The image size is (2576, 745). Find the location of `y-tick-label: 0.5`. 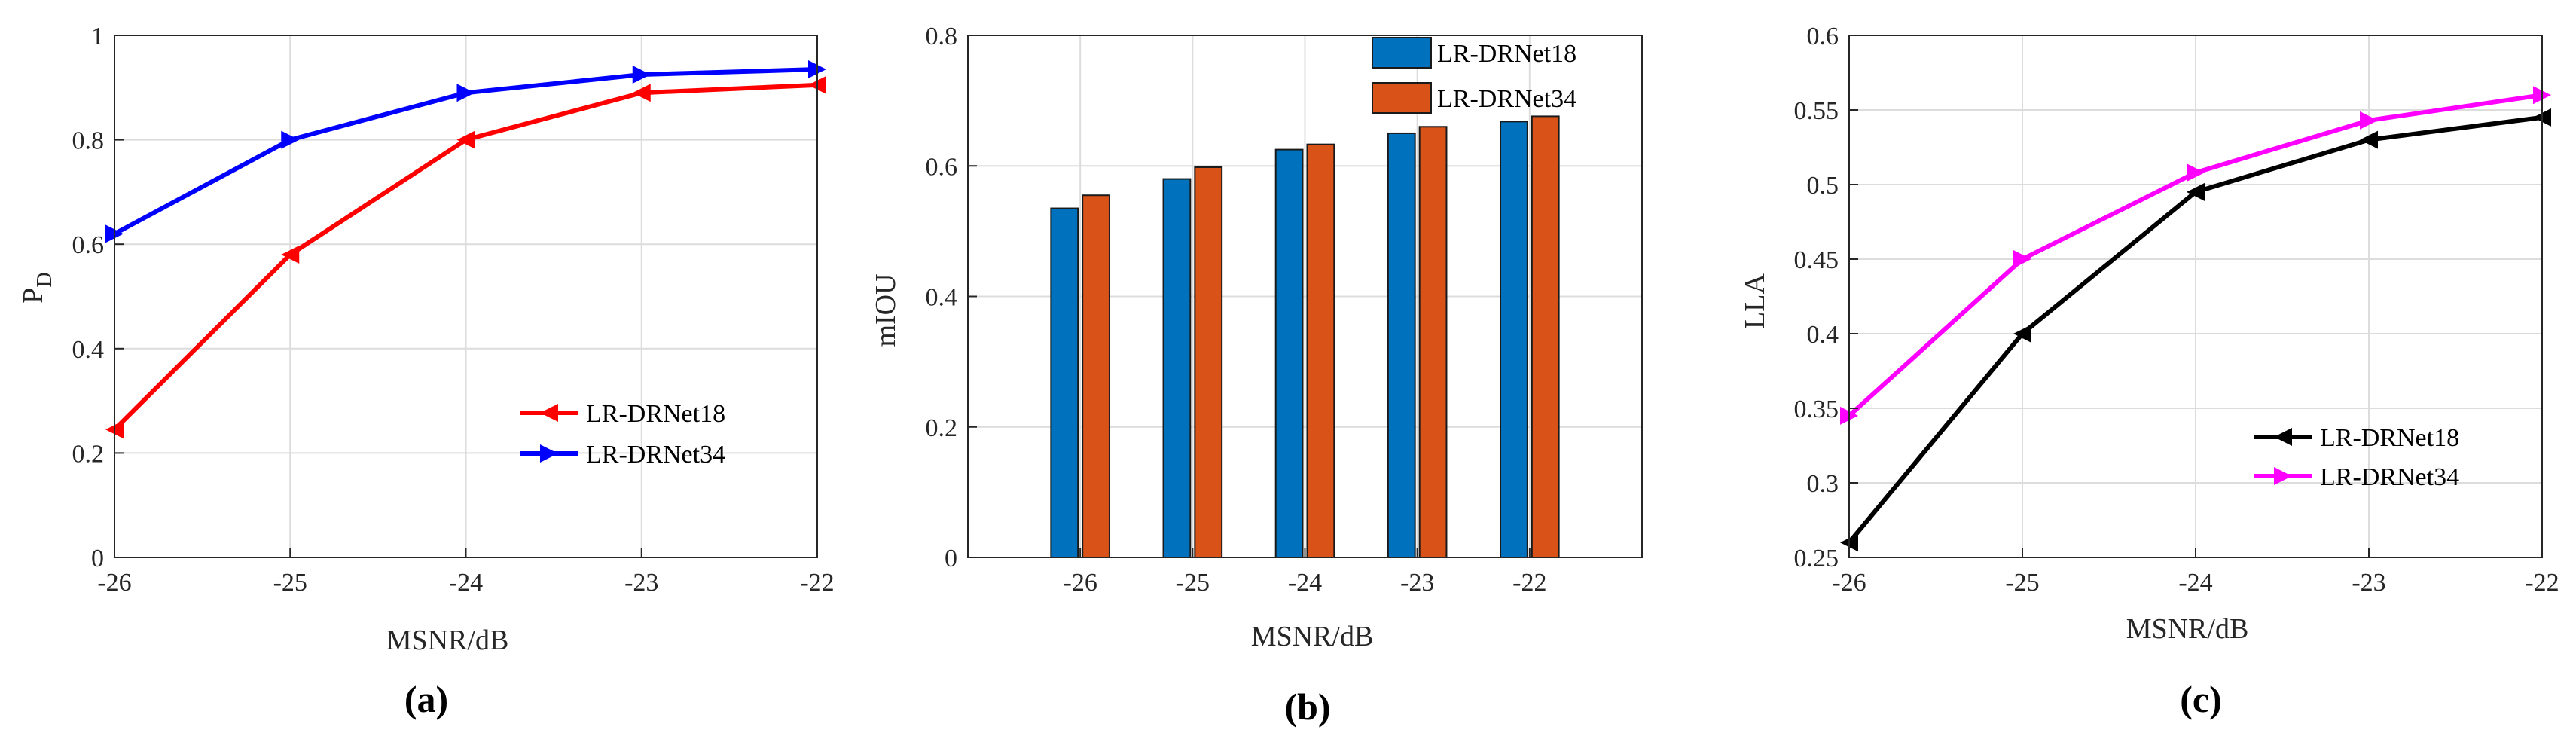

y-tick-label: 0.5 is located at coordinates (1823, 186).